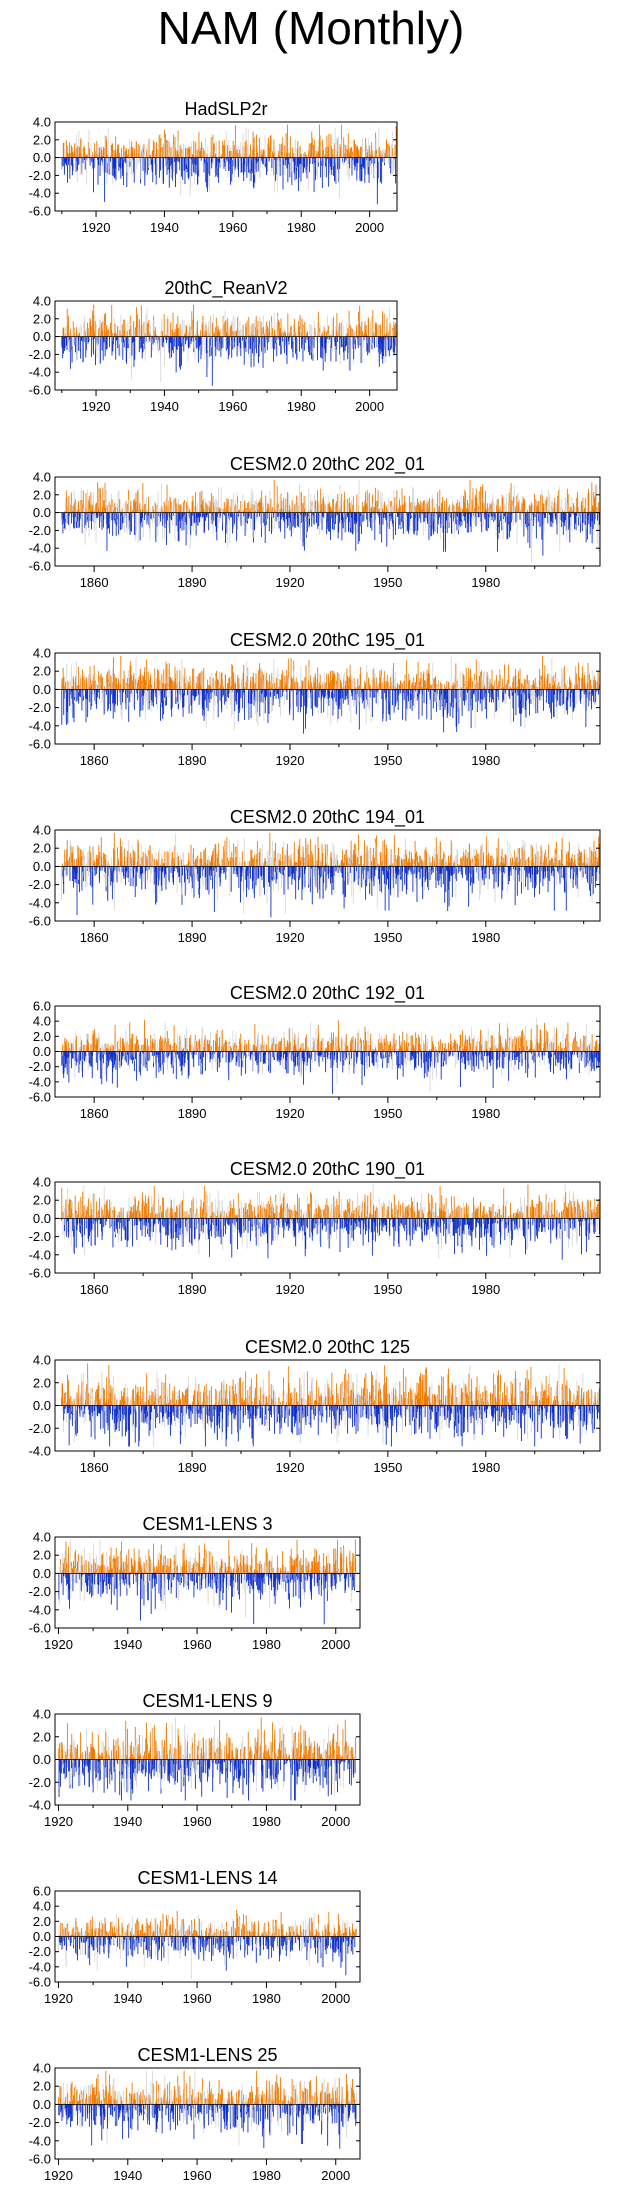  What do you see at coordinates (311, 28) in the screenshot?
I see `figure-title: NAM (Monthly)` at bounding box center [311, 28].